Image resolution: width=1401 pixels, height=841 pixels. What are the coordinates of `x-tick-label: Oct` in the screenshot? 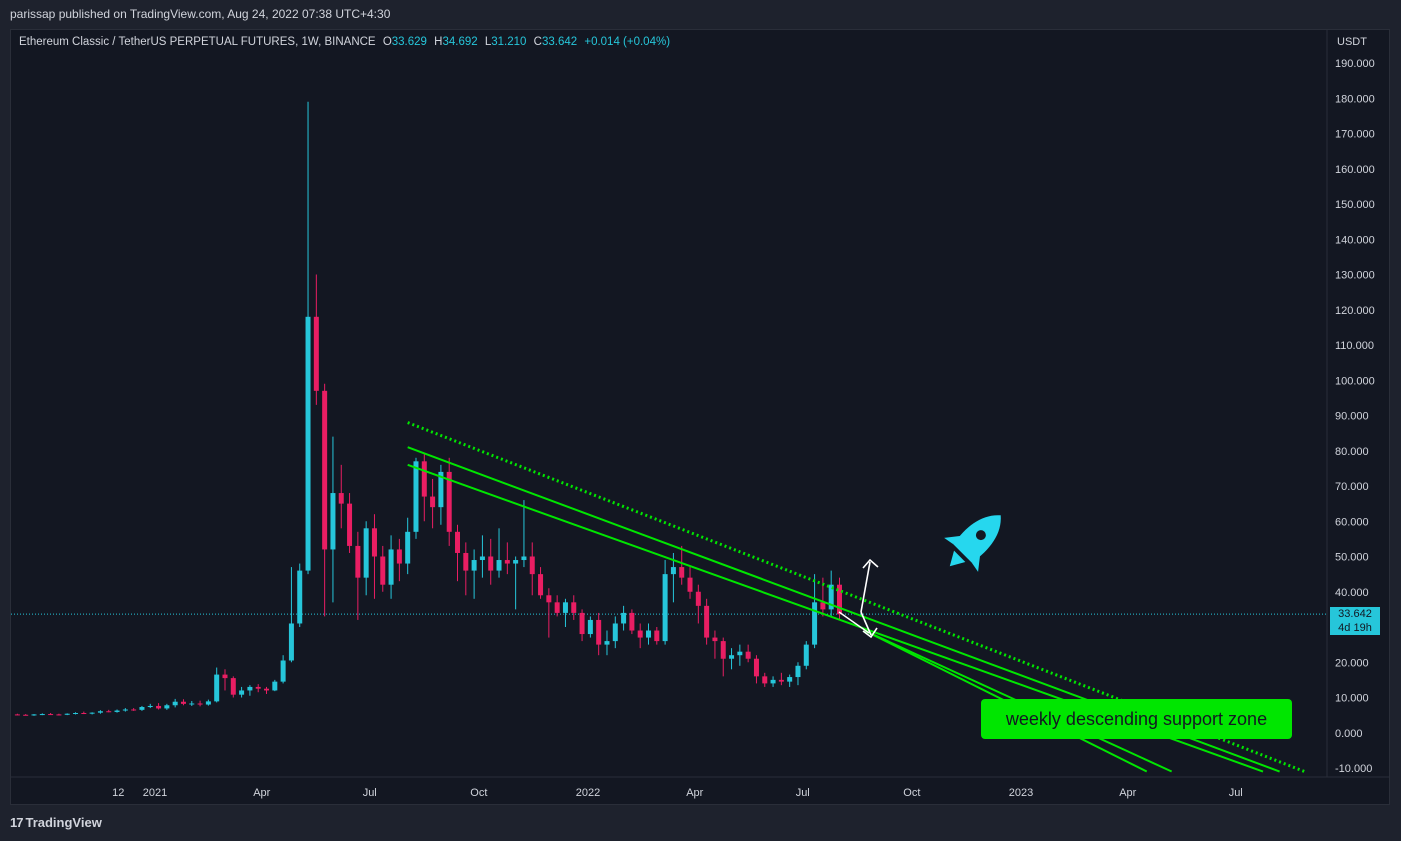 It's located at (478, 793).